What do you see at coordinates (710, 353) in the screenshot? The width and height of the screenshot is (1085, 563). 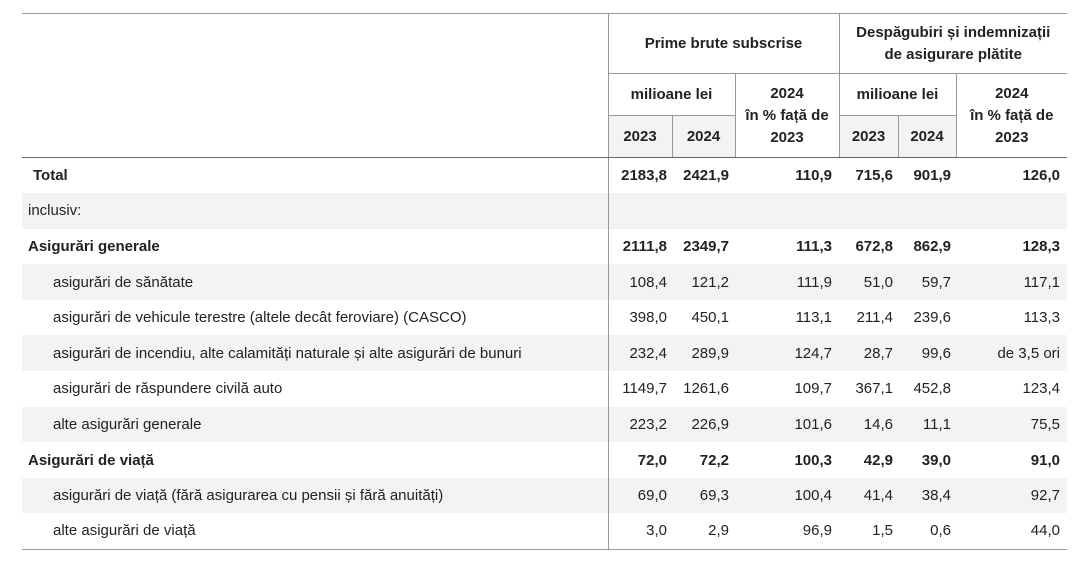 I see `cell-value: 289,9` at bounding box center [710, 353].